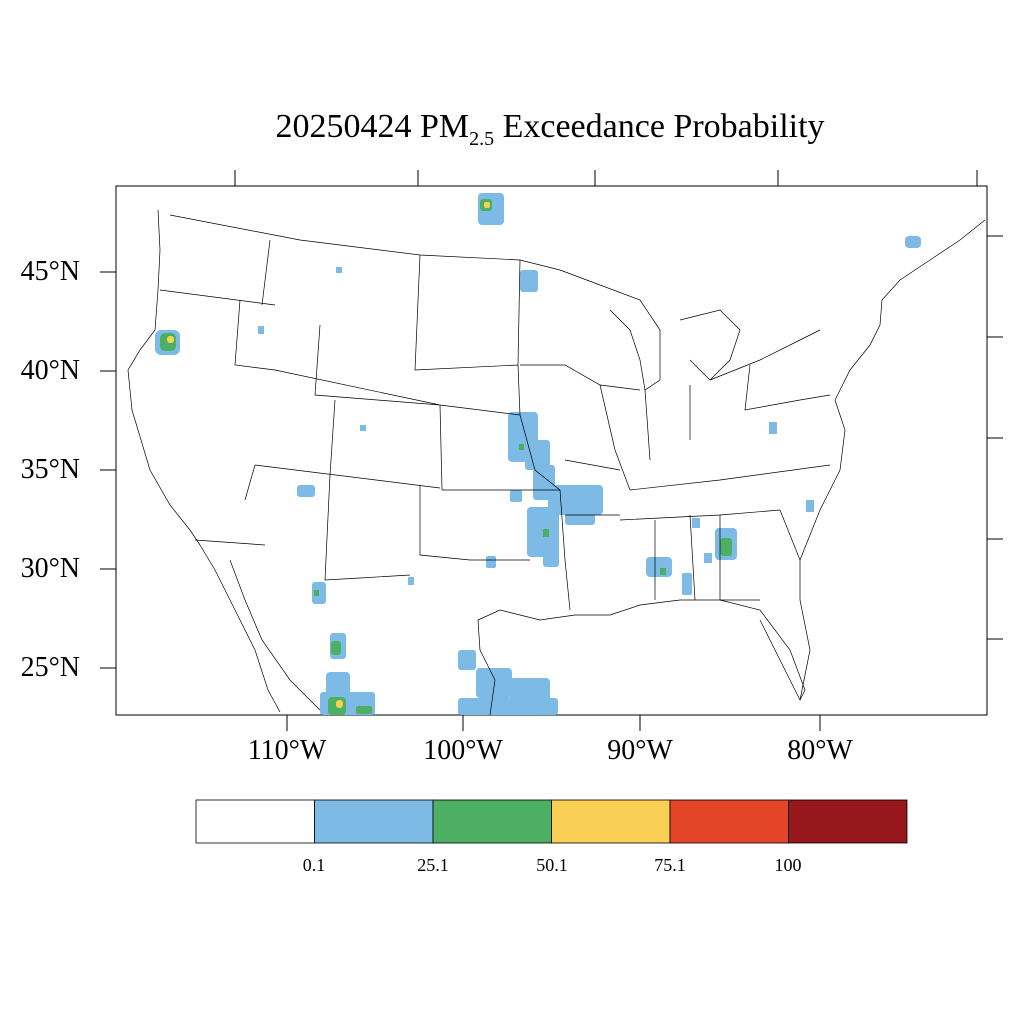 The height and width of the screenshot is (1024, 1024). Describe the element at coordinates (606, 178) in the screenshot. I see `top-ticks` at that location.